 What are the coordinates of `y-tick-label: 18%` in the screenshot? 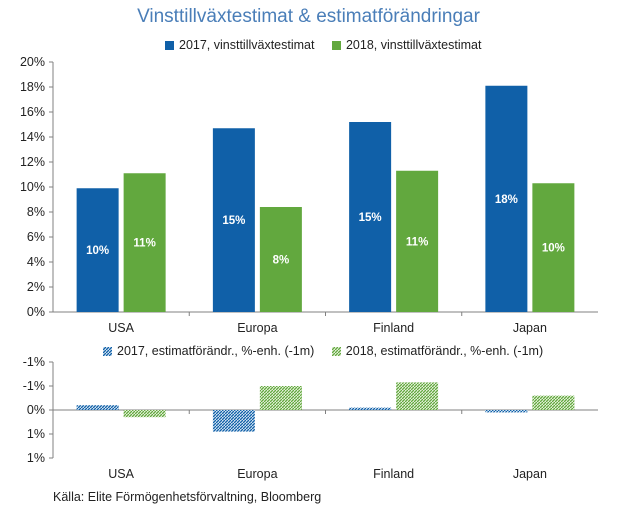 It's located at (32, 87).